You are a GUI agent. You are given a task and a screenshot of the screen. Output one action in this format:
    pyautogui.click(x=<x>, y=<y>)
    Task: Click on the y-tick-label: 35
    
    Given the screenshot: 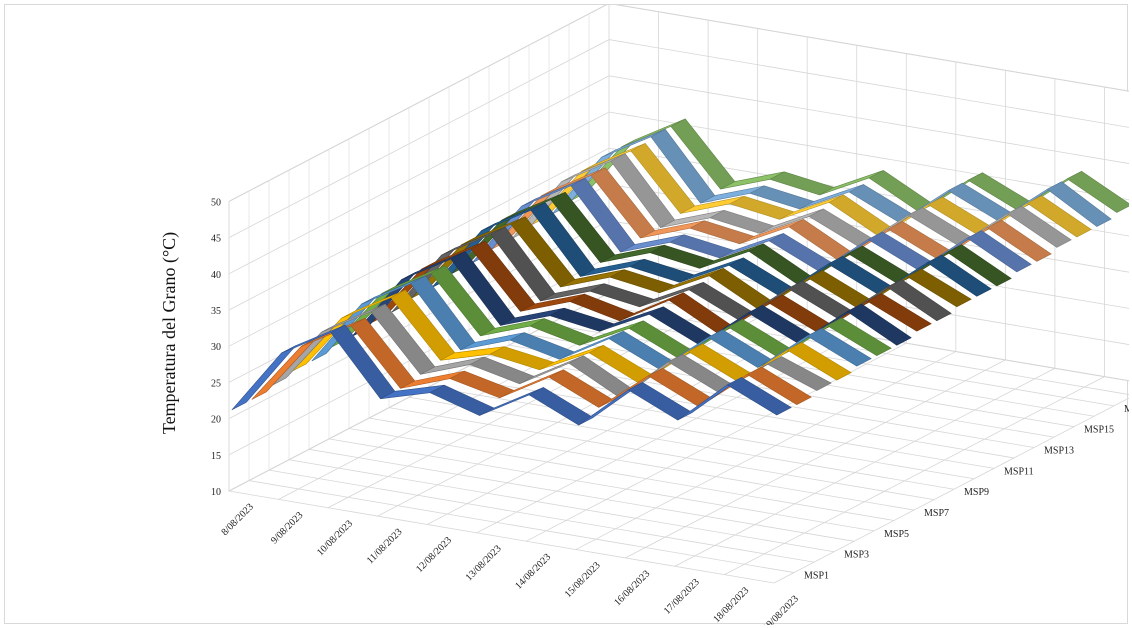 What is the action you would take?
    pyautogui.click(x=216, y=311)
    